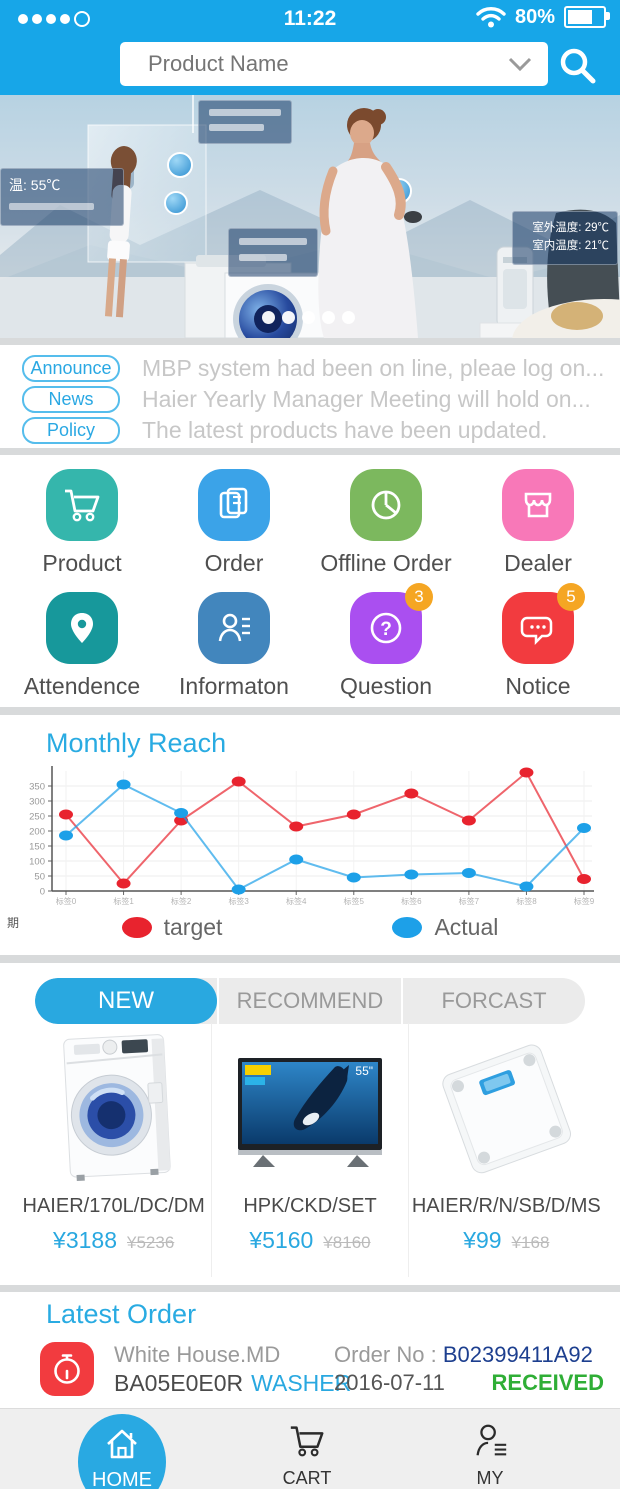  I want to click on clock-time: 11:22, so click(310, 18).